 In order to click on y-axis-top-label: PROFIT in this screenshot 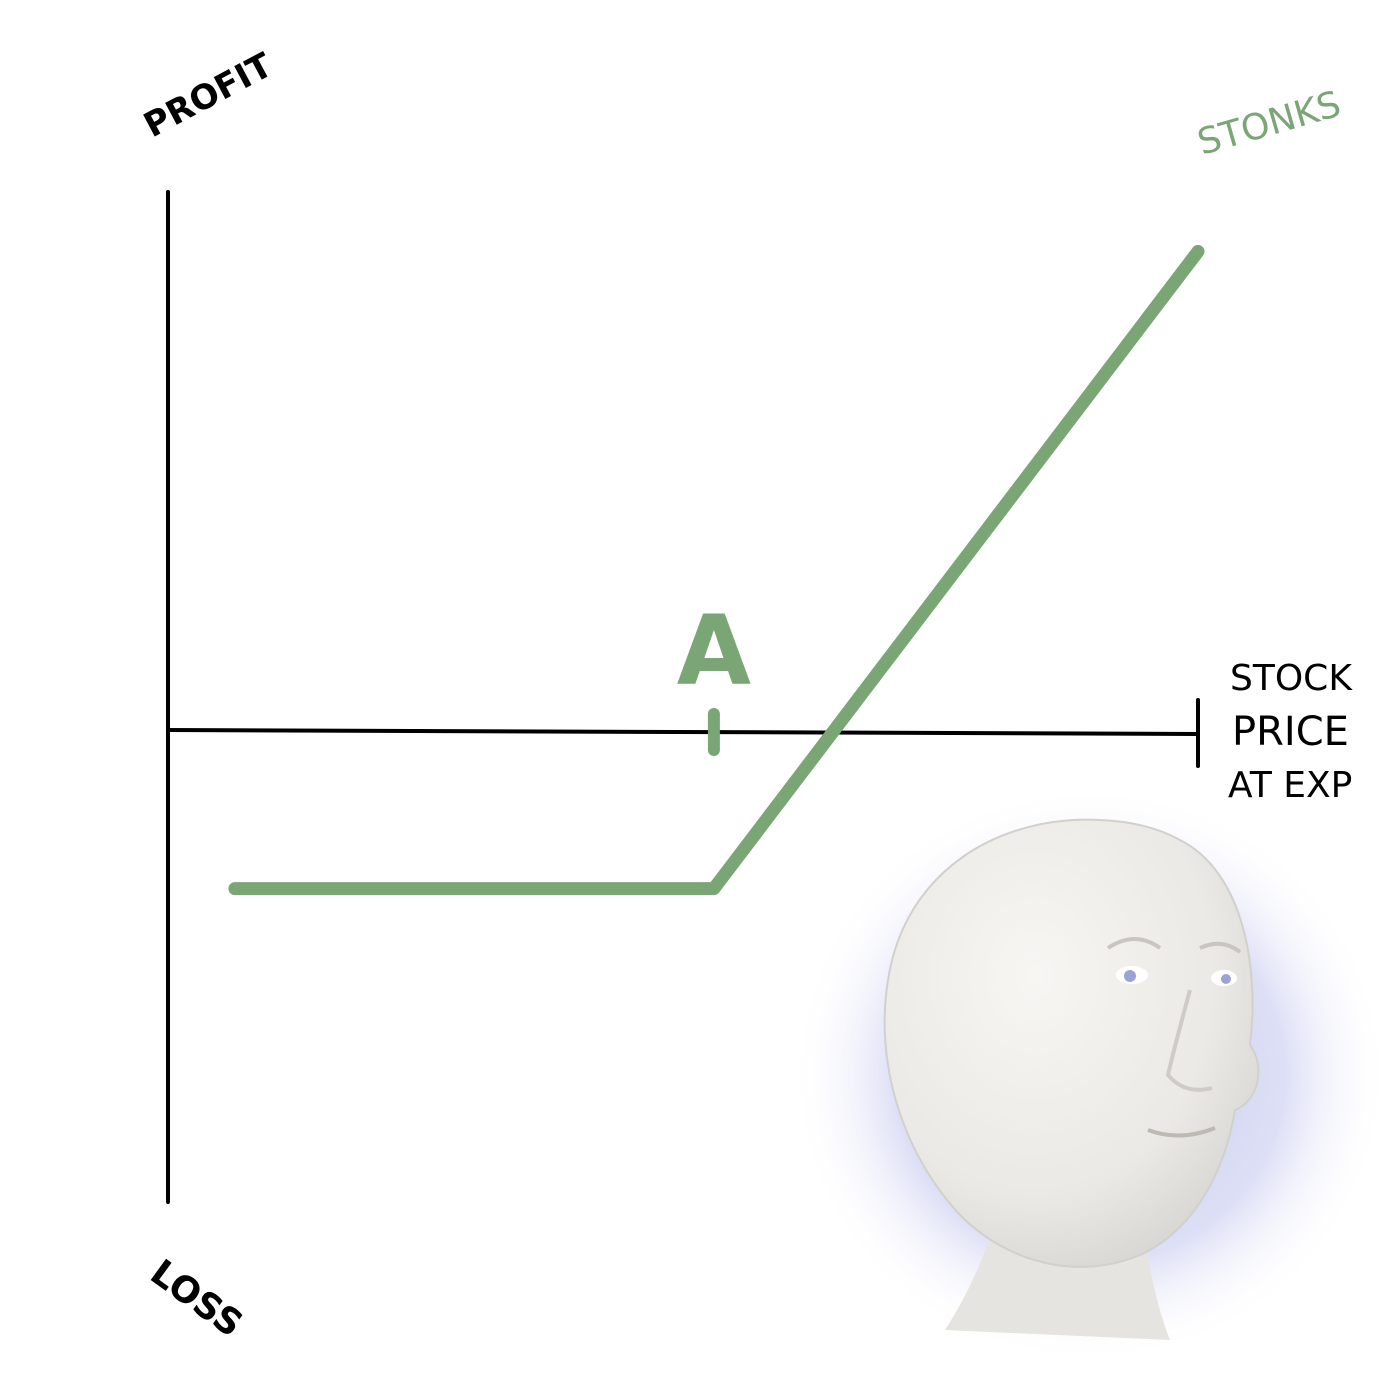, I will do `click(208, 95)`.